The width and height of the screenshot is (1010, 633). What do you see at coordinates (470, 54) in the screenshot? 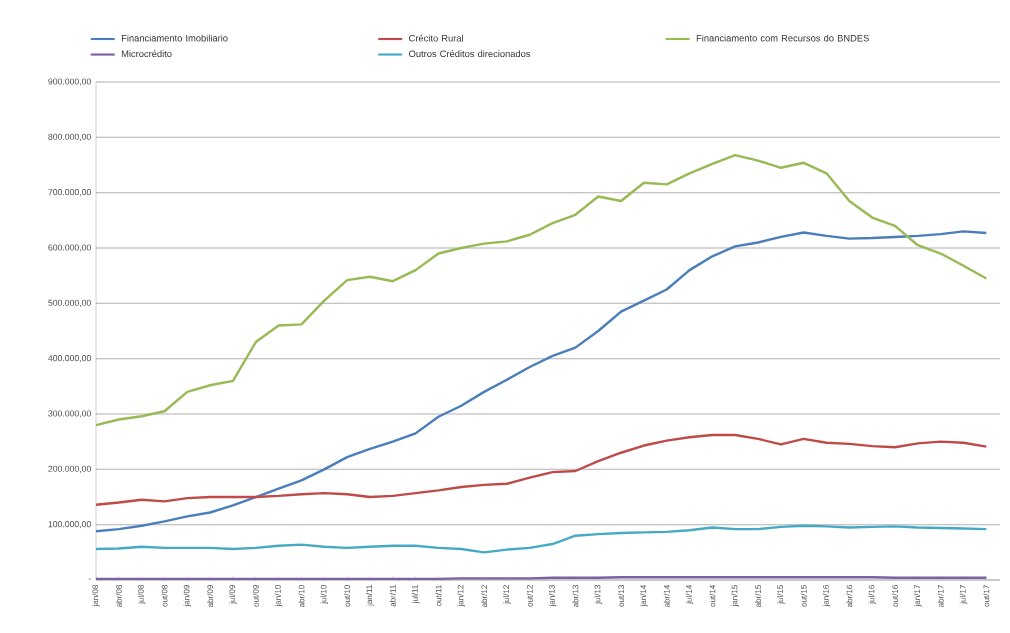
I see `legend-label: Outros Créditos direcionados` at bounding box center [470, 54].